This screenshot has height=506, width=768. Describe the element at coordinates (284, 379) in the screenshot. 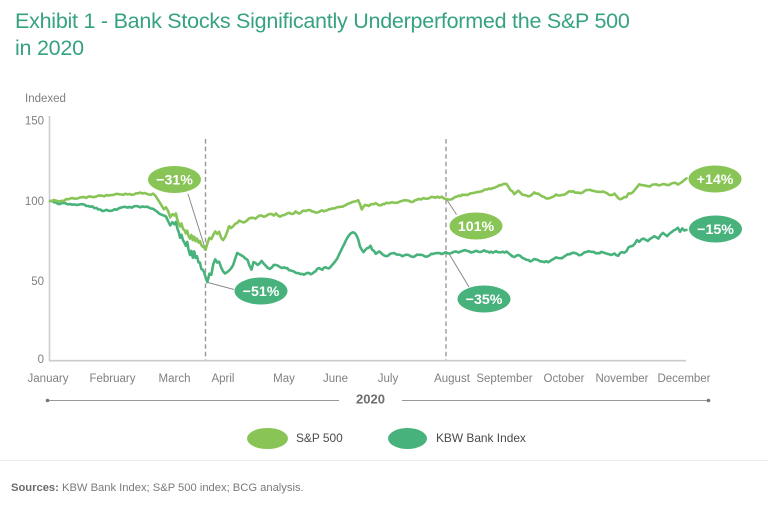

I see `svg-text: May` at that location.